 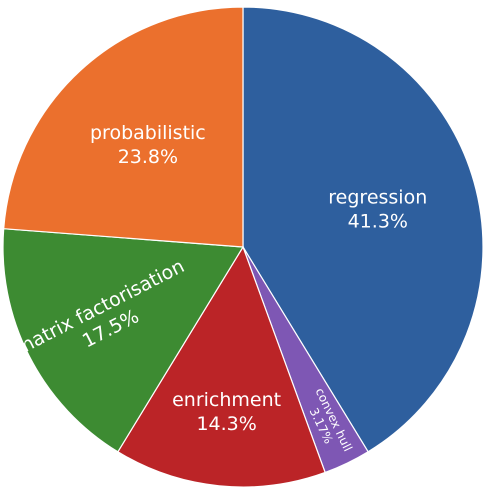 I want to click on slice-name-probabilistic: probabilistic, so click(x=148, y=133).